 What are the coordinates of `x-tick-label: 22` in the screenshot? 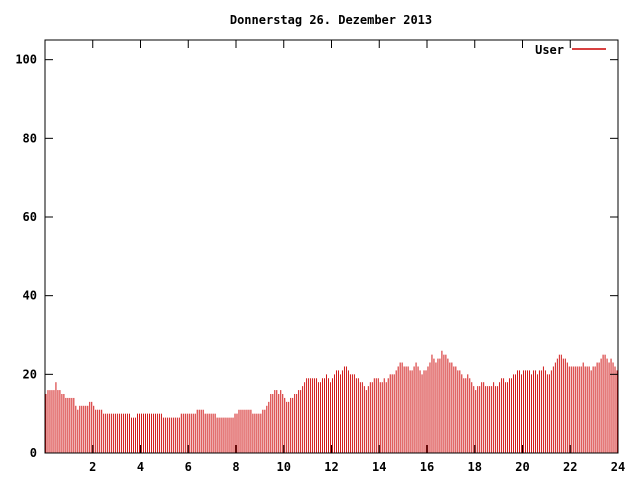 It's located at (570, 467).